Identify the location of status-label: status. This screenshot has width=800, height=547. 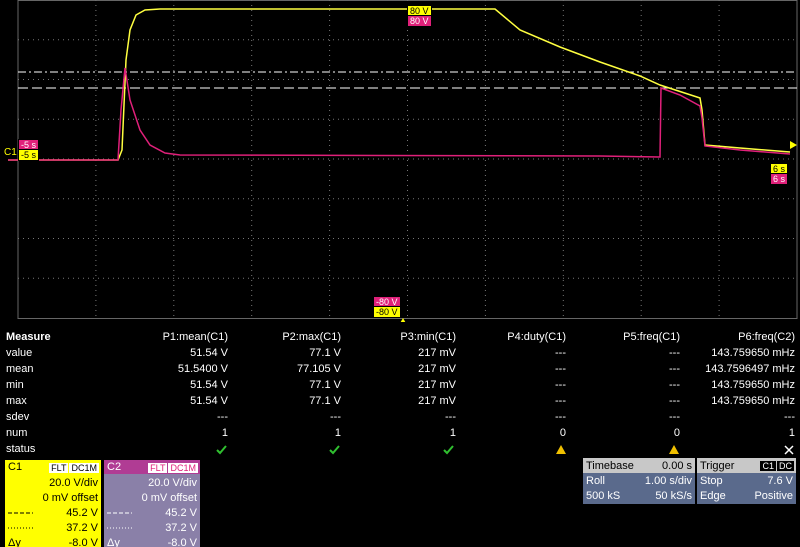
(21, 449).